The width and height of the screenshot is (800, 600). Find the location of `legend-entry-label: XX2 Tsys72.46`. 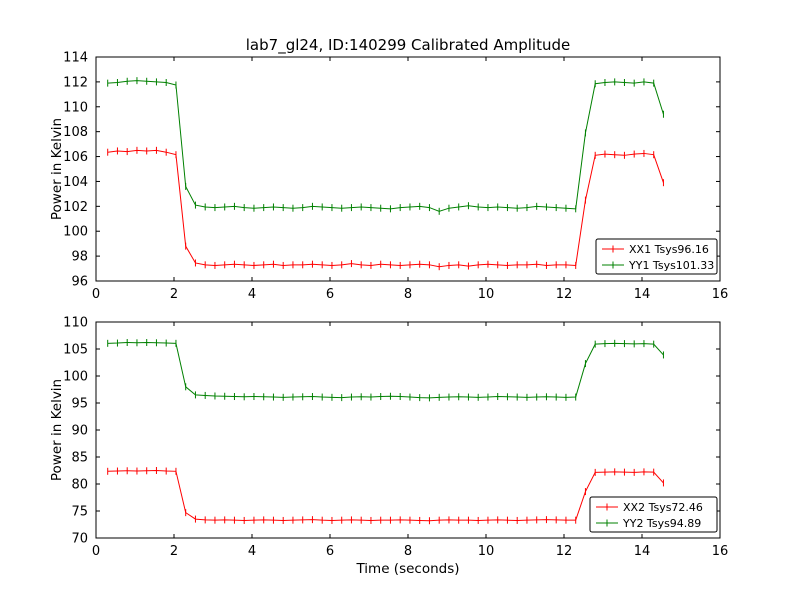

legend-entry-label: XX2 Tsys72.46 is located at coordinates (663, 507).